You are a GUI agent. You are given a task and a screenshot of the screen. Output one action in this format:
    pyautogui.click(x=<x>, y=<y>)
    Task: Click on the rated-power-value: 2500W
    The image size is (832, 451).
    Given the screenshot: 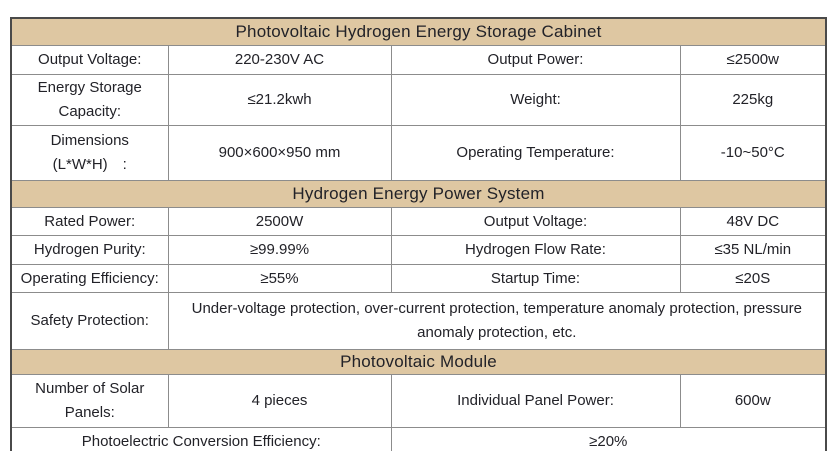 What is the action you would take?
    pyautogui.click(x=279, y=221)
    